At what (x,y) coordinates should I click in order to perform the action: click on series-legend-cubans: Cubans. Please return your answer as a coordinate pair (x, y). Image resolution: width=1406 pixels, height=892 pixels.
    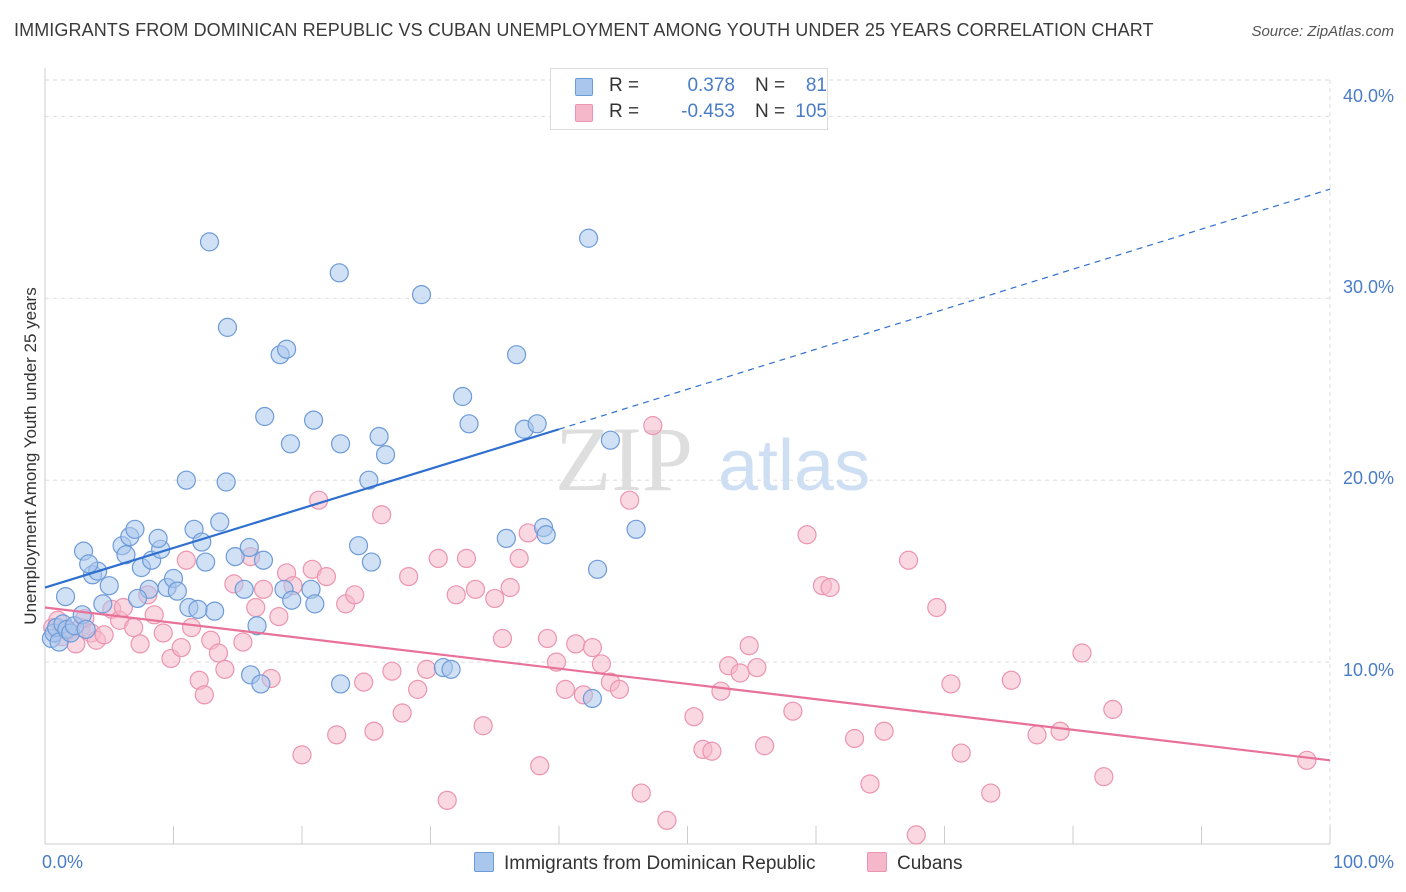
    Looking at the image, I should click on (915, 863).